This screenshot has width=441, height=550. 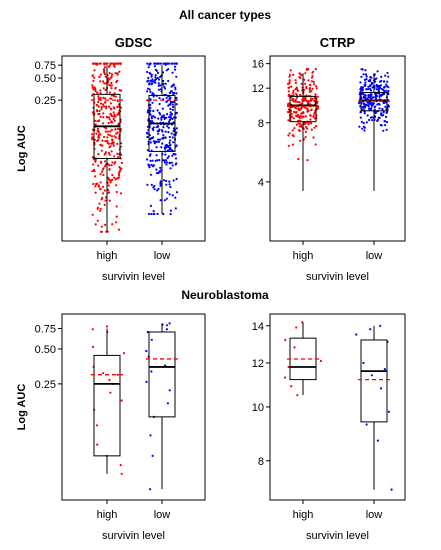 What do you see at coordinates (303, 359) in the screenshot?
I see `series-high` at bounding box center [303, 359].